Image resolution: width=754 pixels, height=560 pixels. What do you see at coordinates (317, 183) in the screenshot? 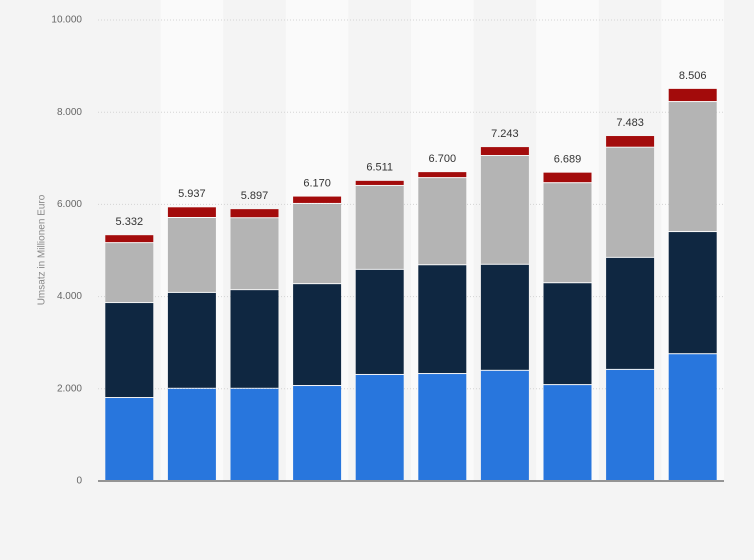
I see `total-label: 6.170` at bounding box center [317, 183].